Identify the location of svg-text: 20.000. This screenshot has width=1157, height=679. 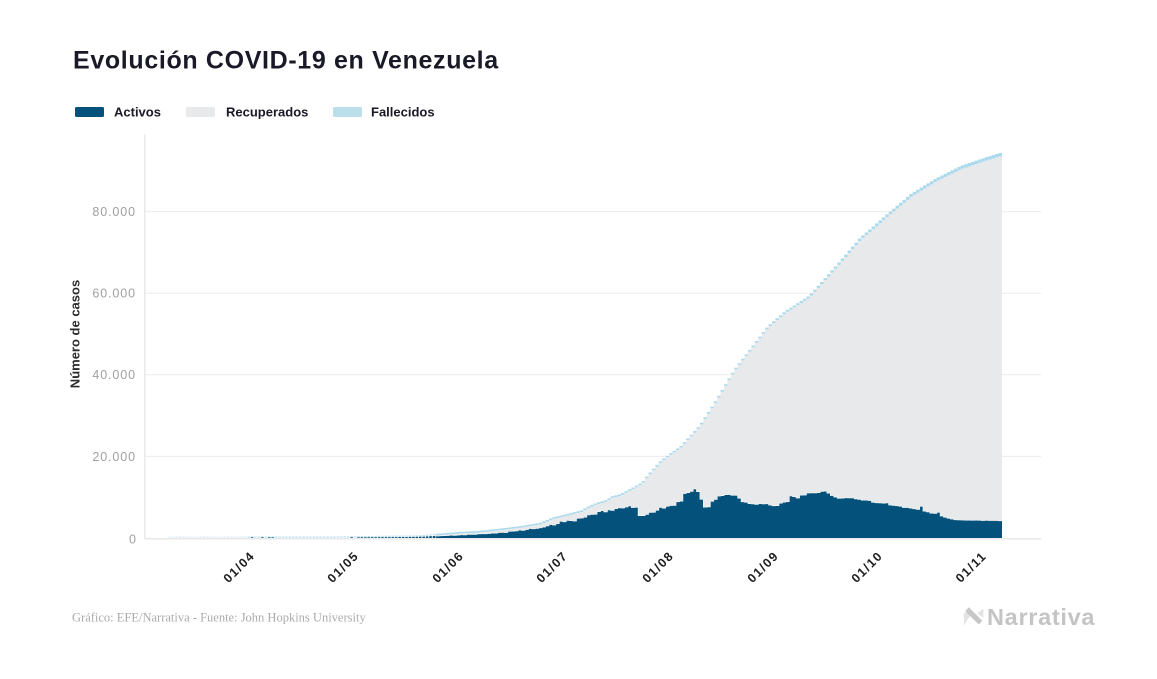
(114, 457).